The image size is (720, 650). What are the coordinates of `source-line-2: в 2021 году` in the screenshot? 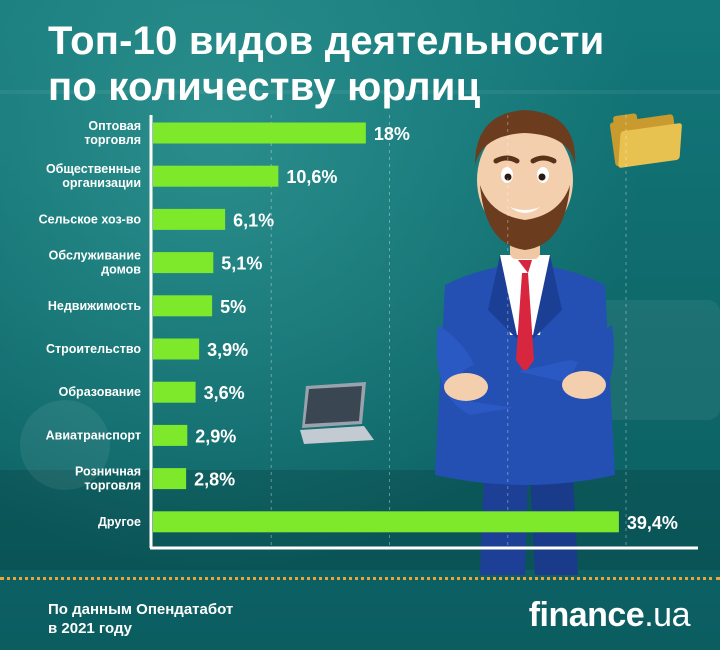 It's located at (90, 628).